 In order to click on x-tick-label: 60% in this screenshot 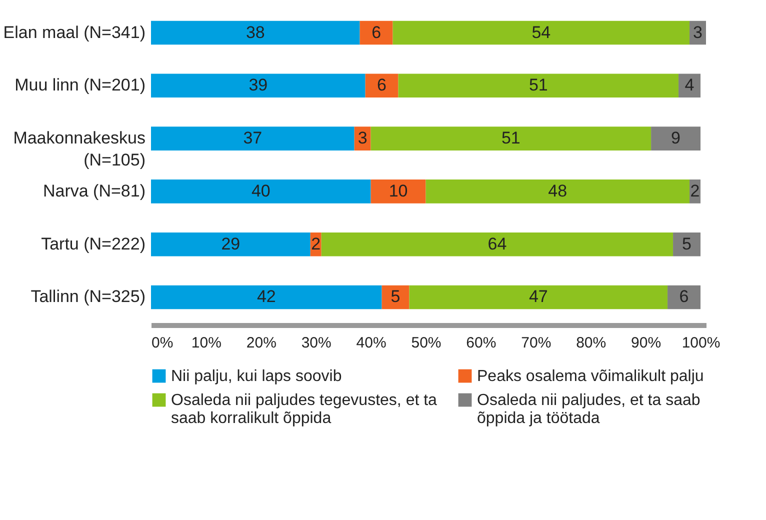, I will do `click(481, 343)`.